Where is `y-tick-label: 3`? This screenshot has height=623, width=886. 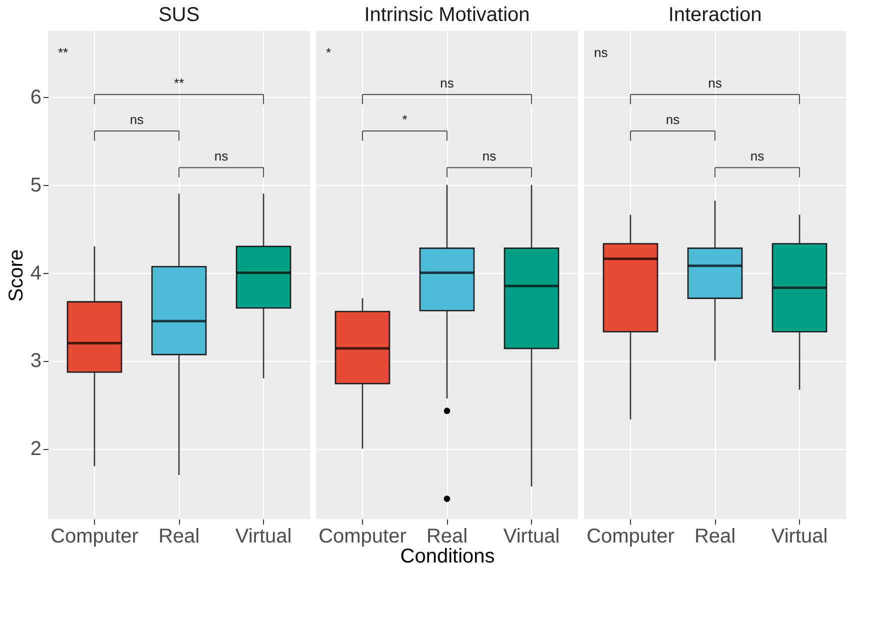 y-tick-label: 3 is located at coordinates (36, 361).